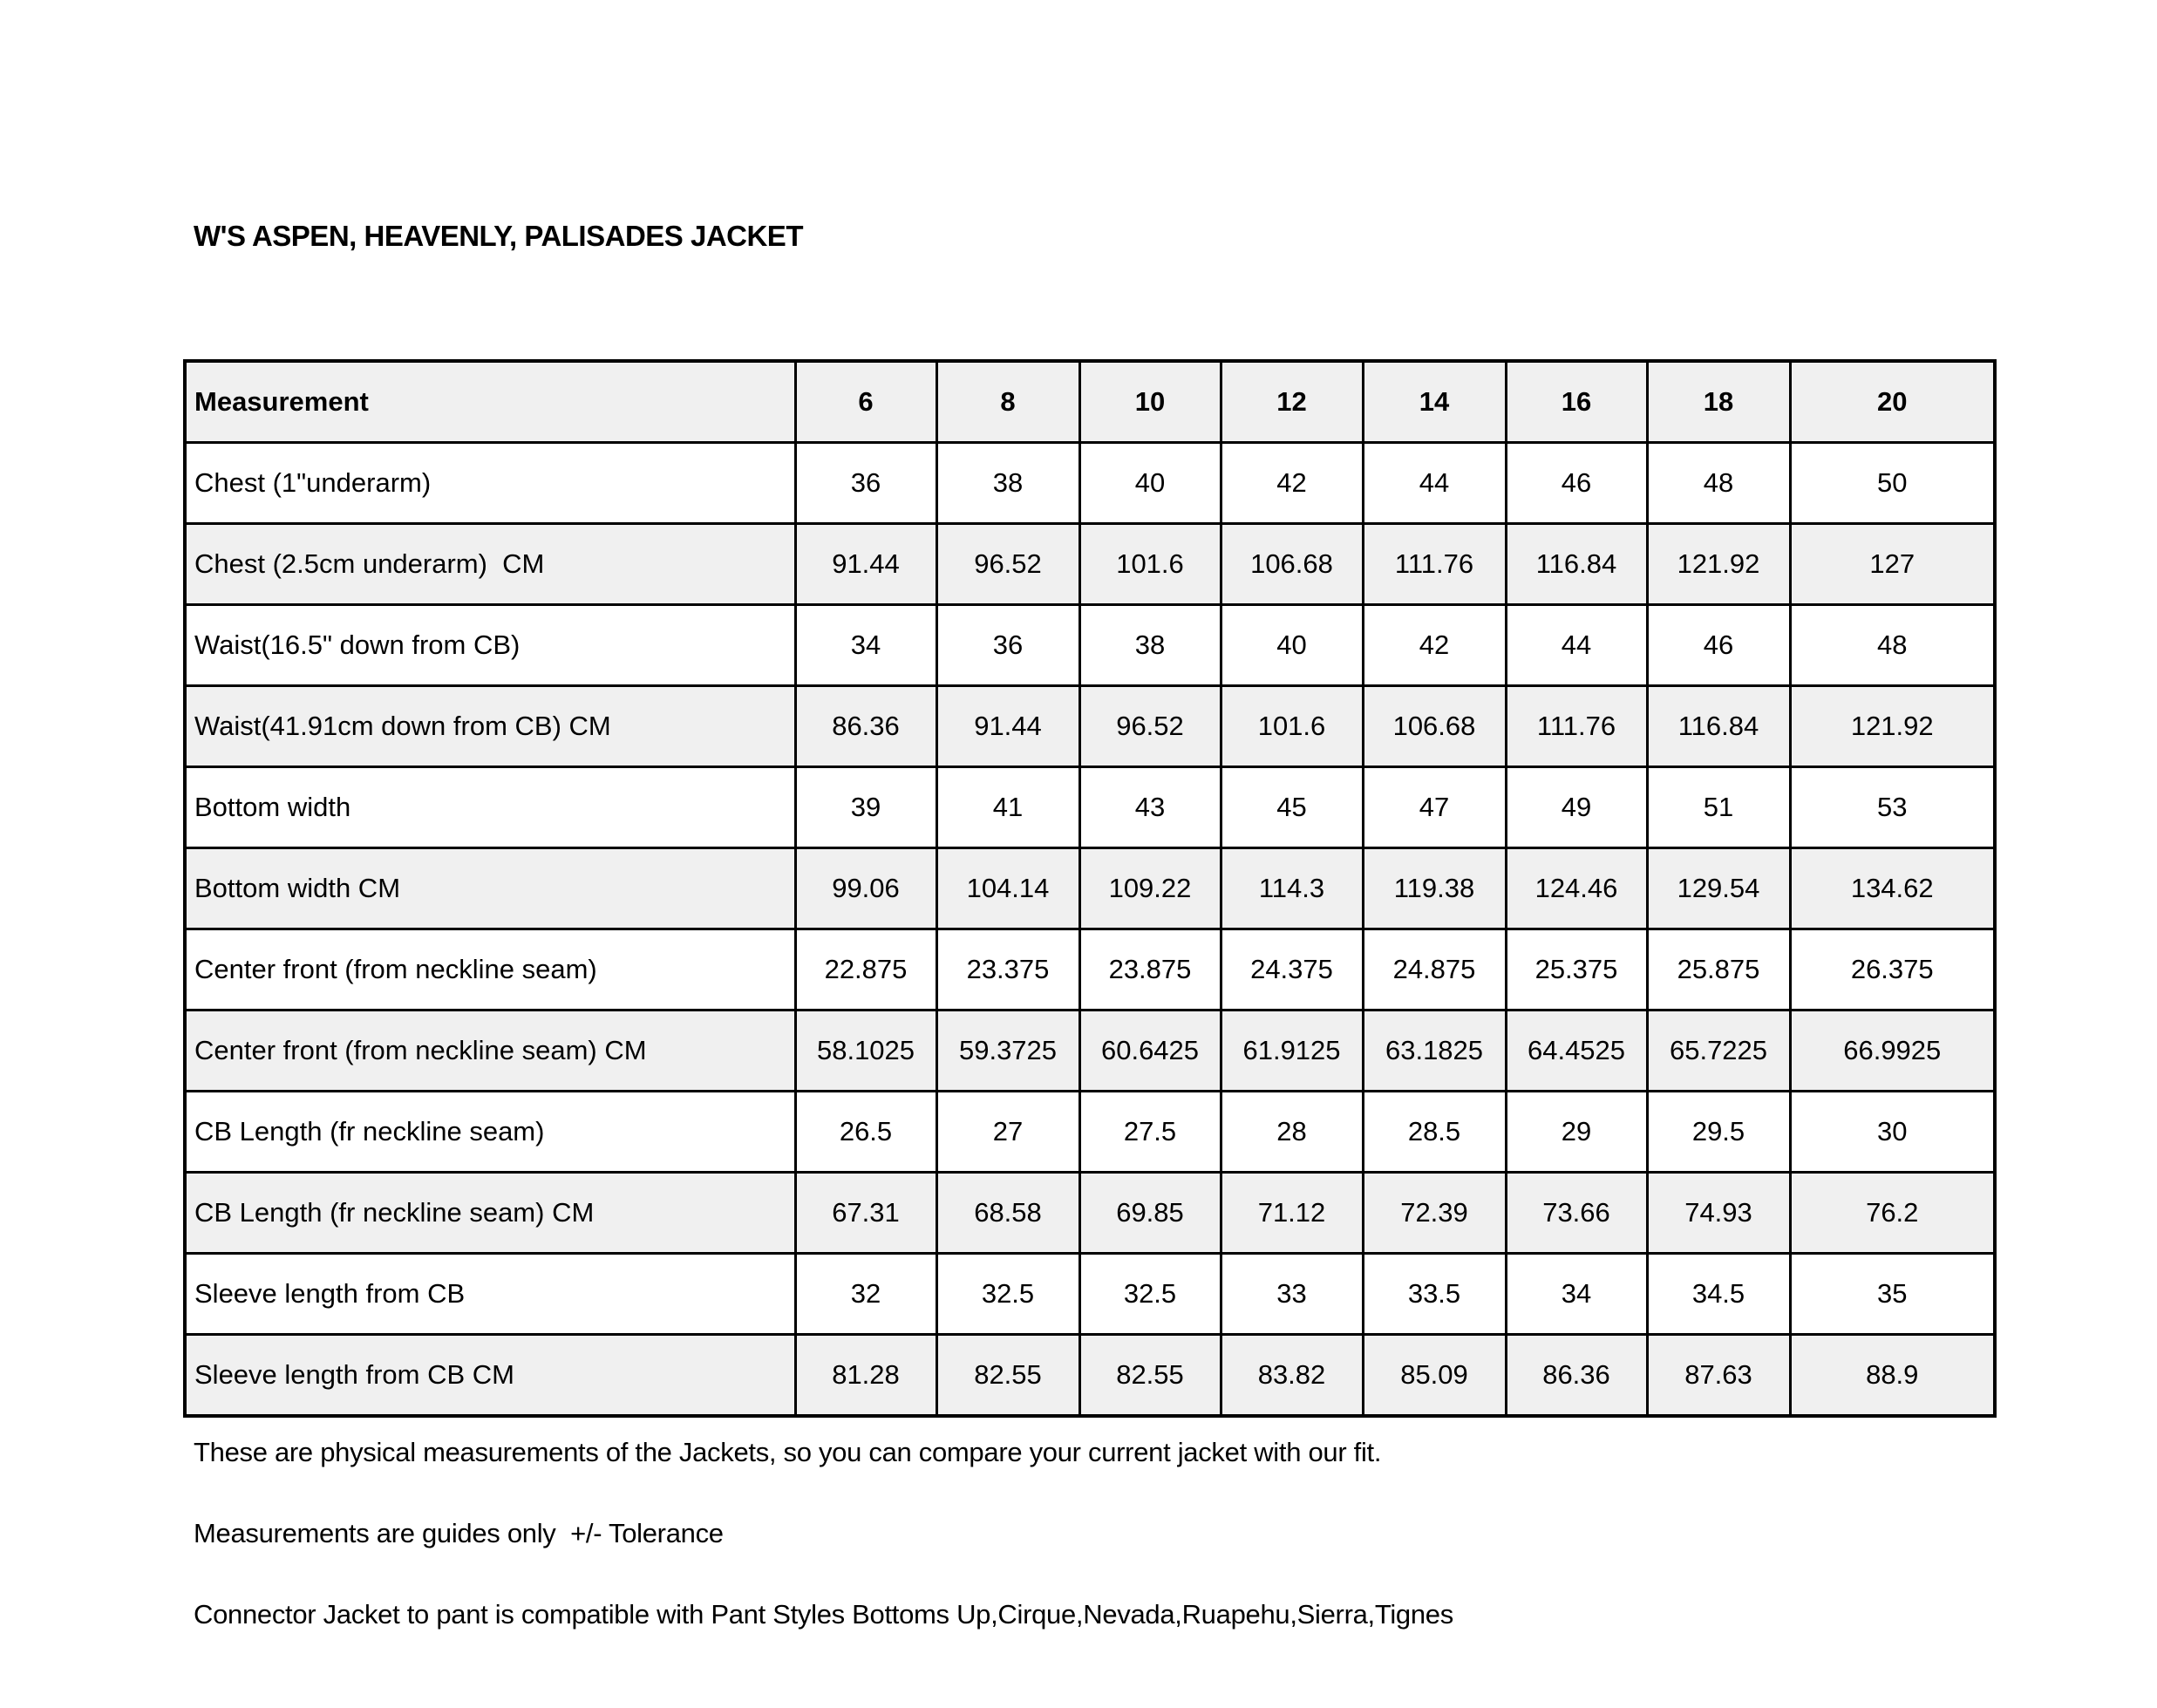  I want to click on measurement-value: 101.6, so click(1291, 726).